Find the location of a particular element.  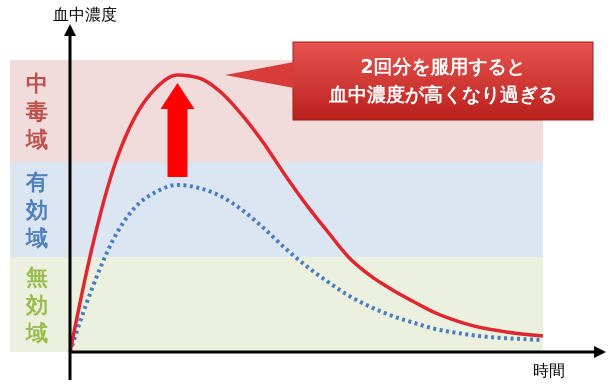

band-label: 有効域 is located at coordinates (36, 211).